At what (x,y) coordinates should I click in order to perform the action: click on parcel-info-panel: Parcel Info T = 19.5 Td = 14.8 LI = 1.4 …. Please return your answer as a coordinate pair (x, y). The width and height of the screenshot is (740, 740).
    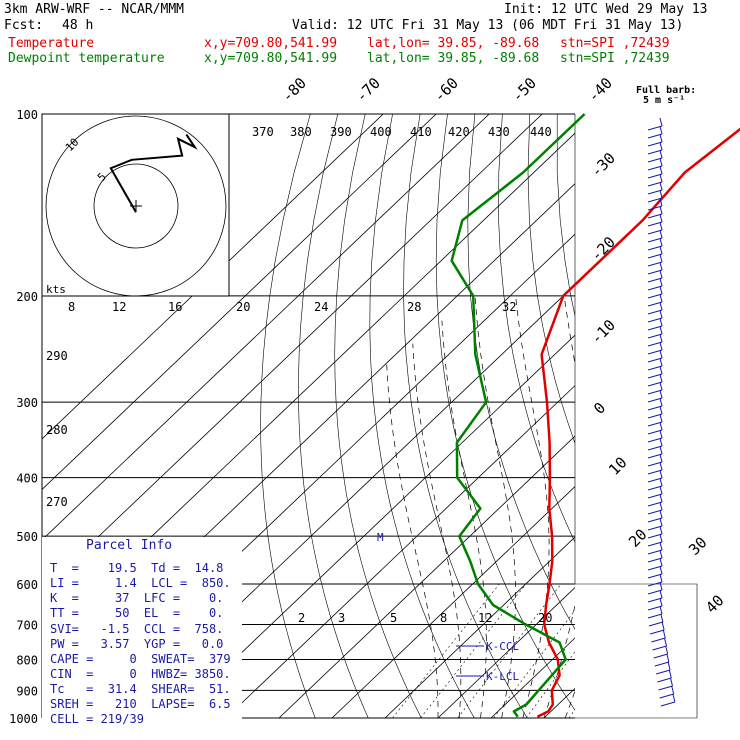
    Looking at the image, I should click on (142, 632).